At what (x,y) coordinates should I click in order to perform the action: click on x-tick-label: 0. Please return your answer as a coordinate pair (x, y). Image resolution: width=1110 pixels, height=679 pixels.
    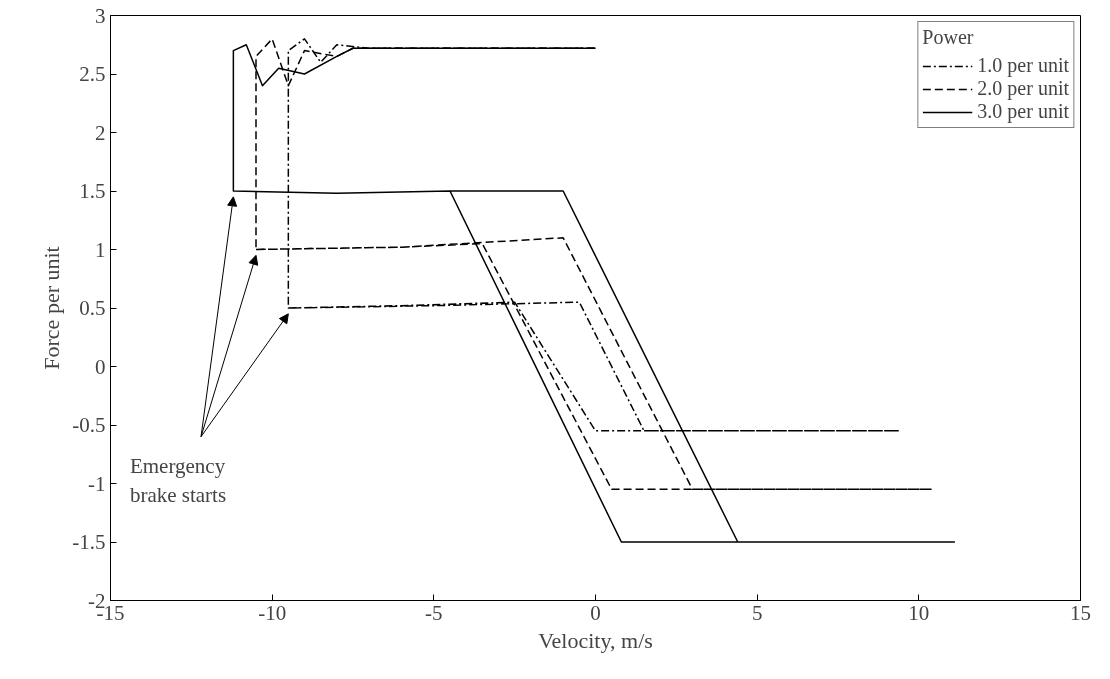
    Looking at the image, I should click on (595, 612).